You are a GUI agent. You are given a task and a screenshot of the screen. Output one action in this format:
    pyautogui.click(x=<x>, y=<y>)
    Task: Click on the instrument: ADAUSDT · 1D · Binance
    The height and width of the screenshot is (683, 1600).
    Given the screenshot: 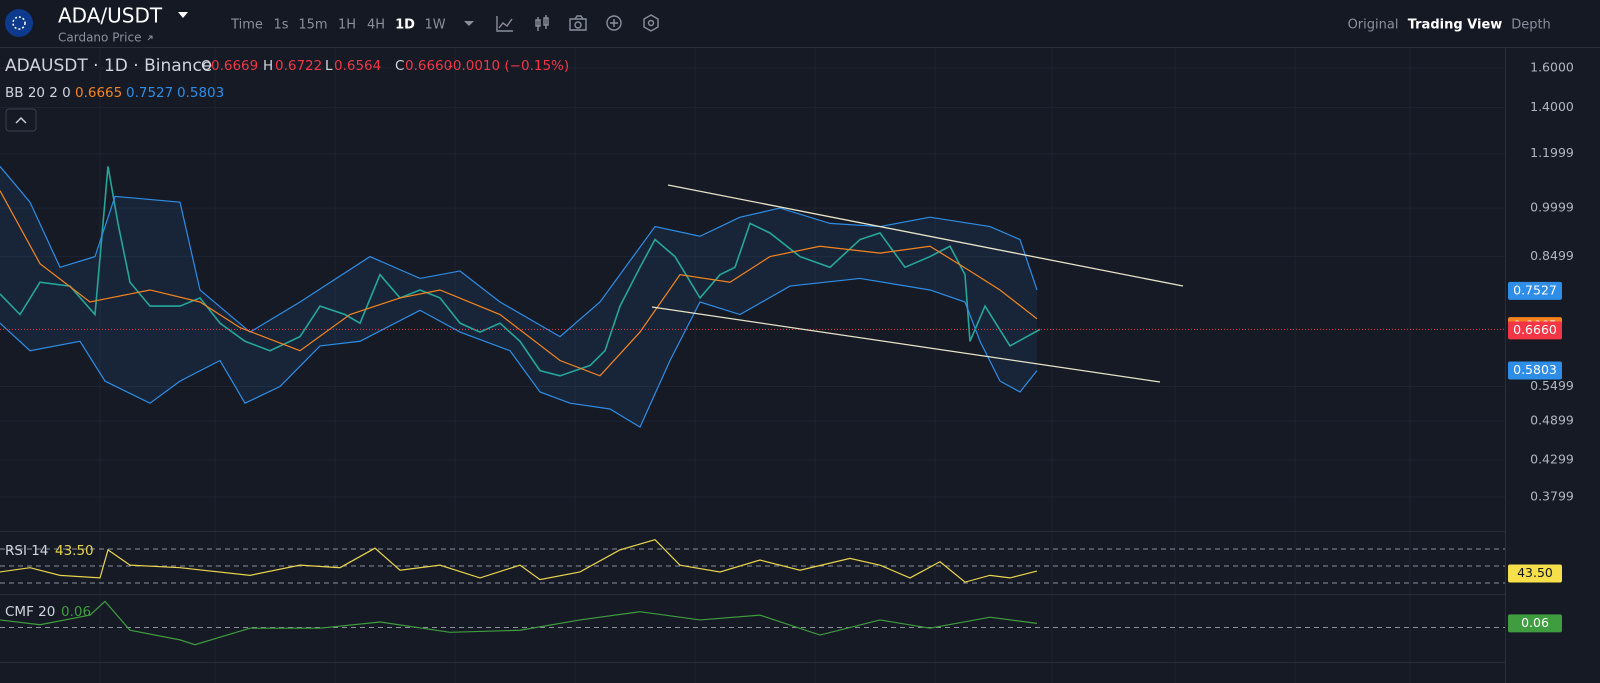 What is the action you would take?
    pyautogui.click(x=108, y=66)
    